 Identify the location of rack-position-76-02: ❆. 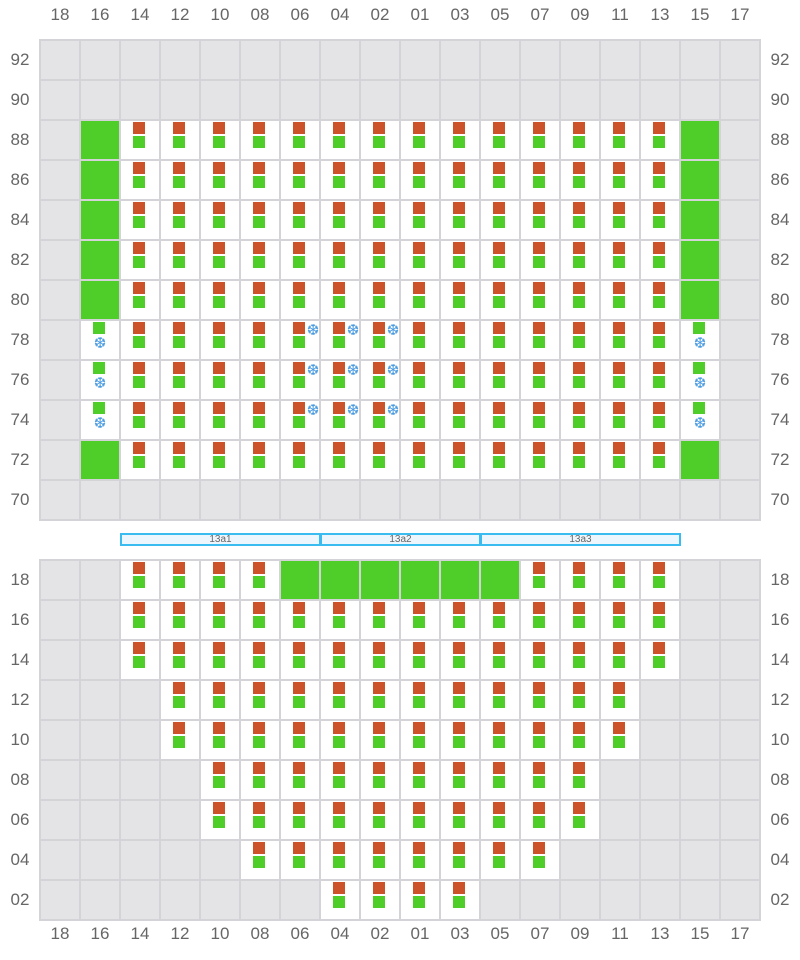
(380, 380).